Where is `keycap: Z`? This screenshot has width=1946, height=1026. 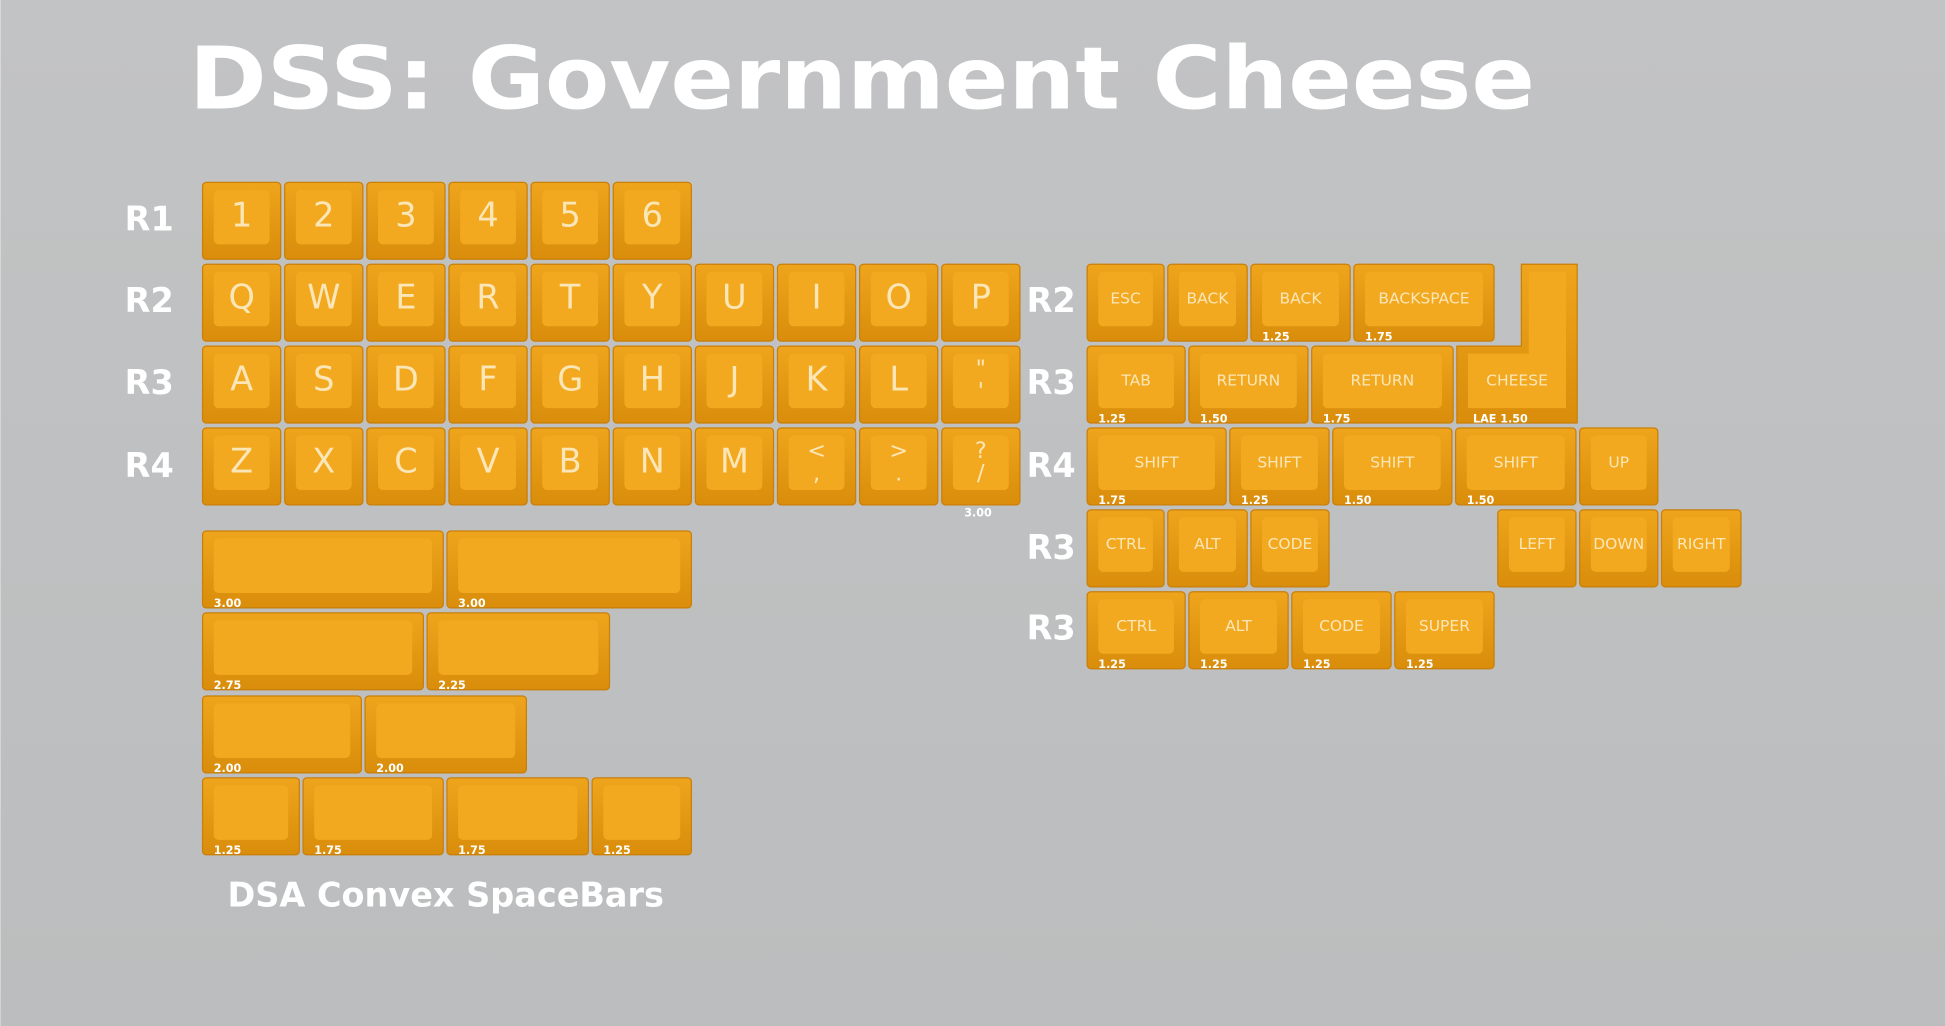
keycap: Z is located at coordinates (241, 466).